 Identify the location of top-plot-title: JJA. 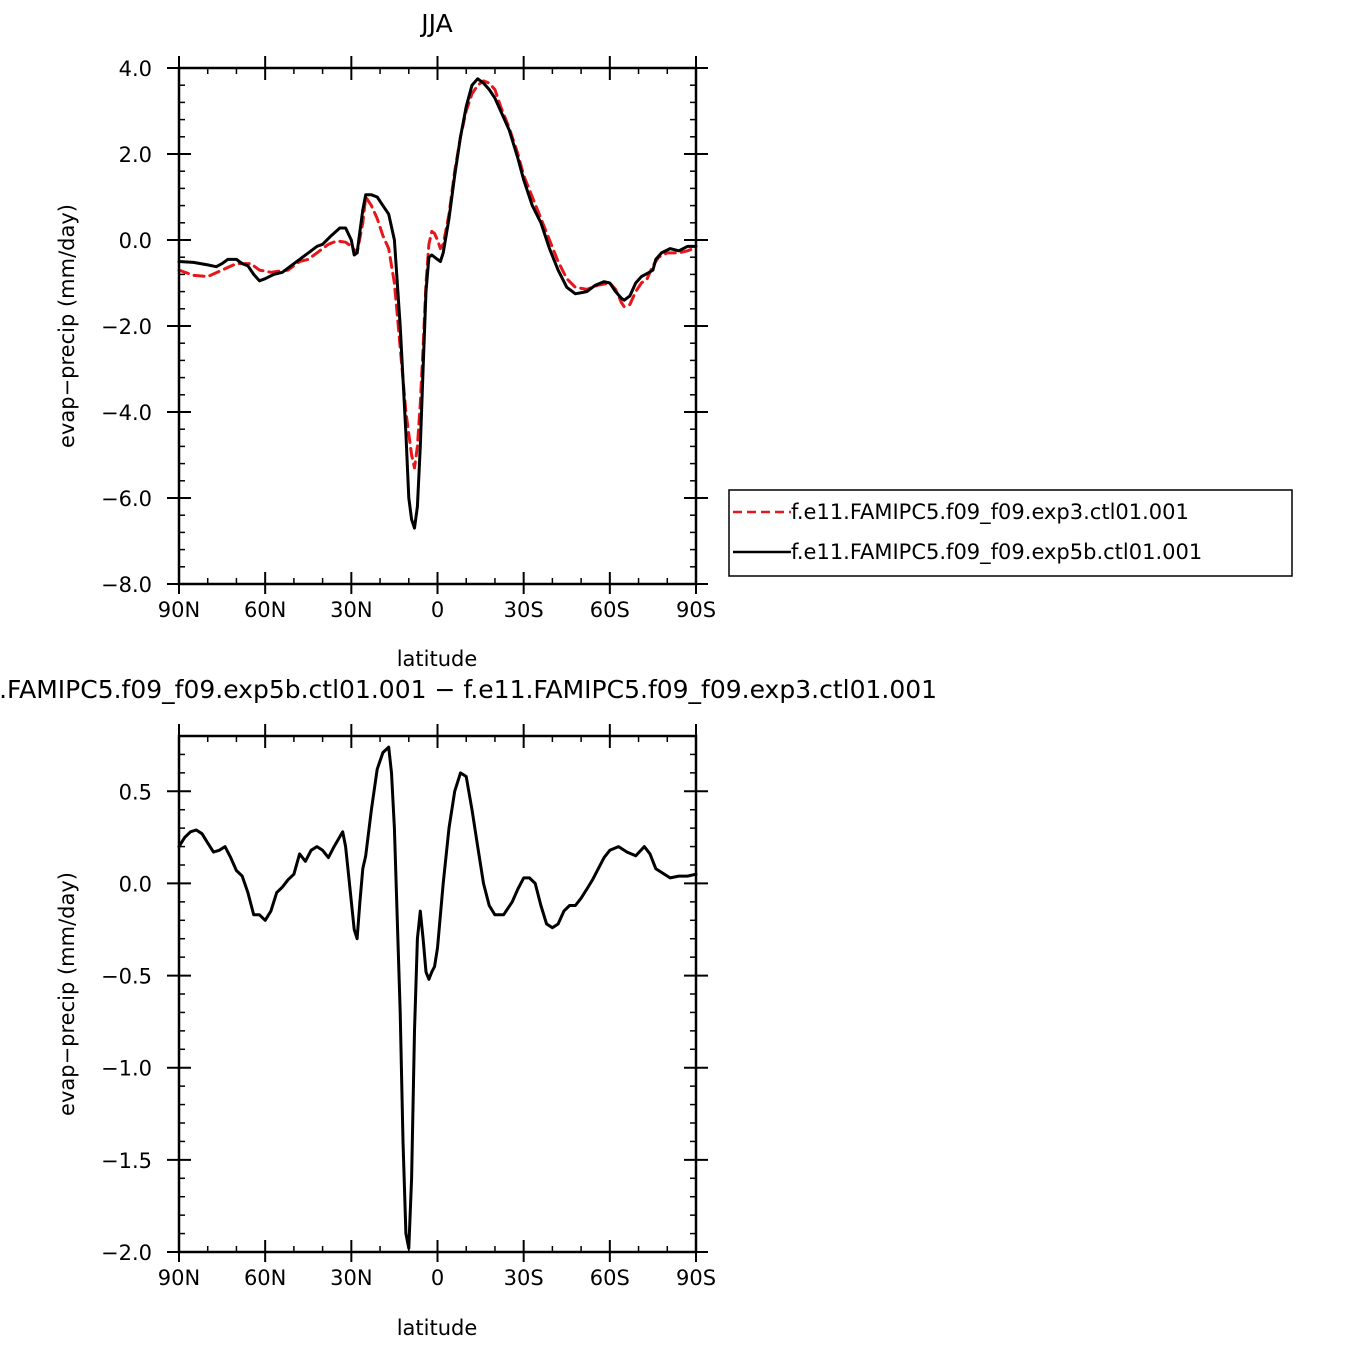
(435, 23).